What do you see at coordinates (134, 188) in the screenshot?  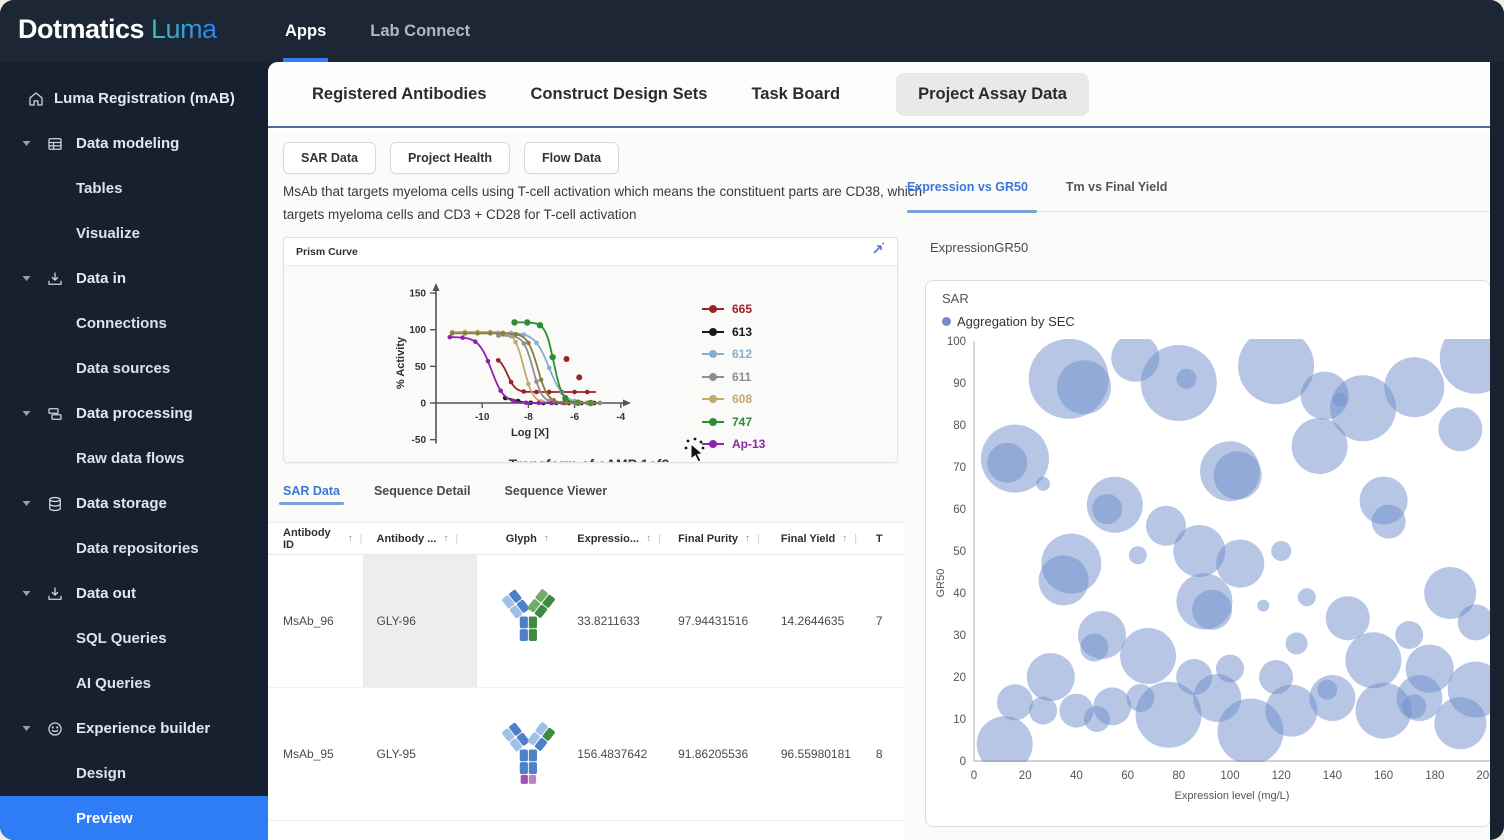 I see `sidebar-item-tables: Tables` at bounding box center [134, 188].